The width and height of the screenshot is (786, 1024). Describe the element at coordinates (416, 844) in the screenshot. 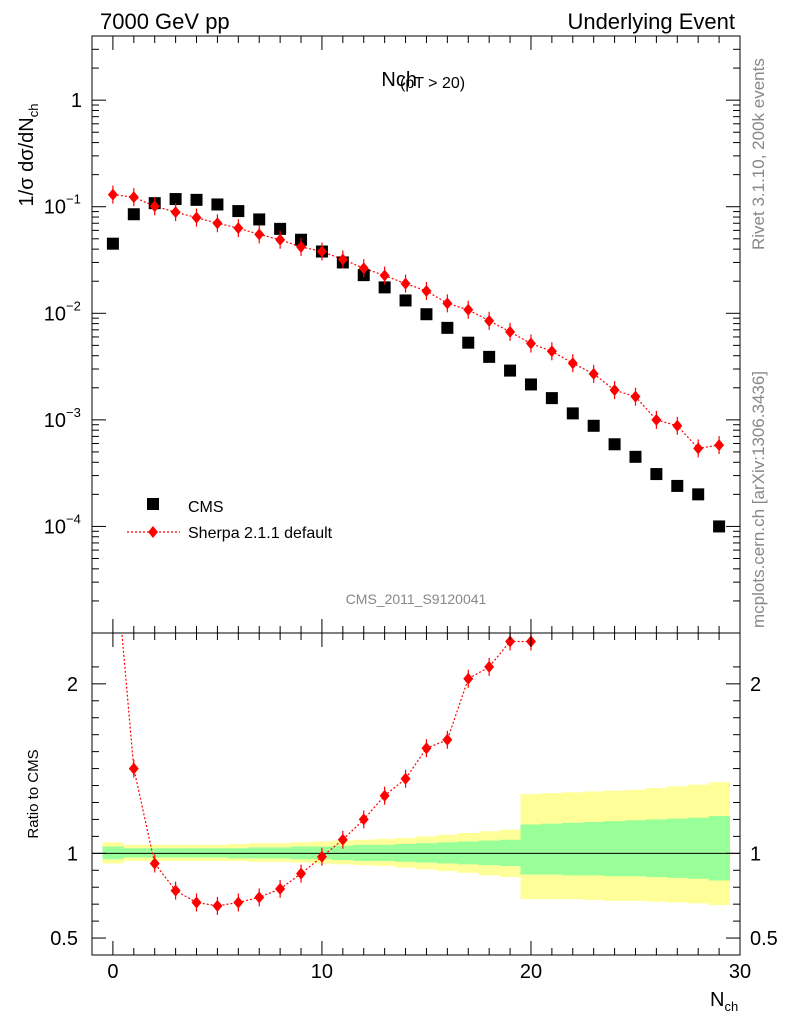

I see `ratio-uncertainty-bands` at that location.